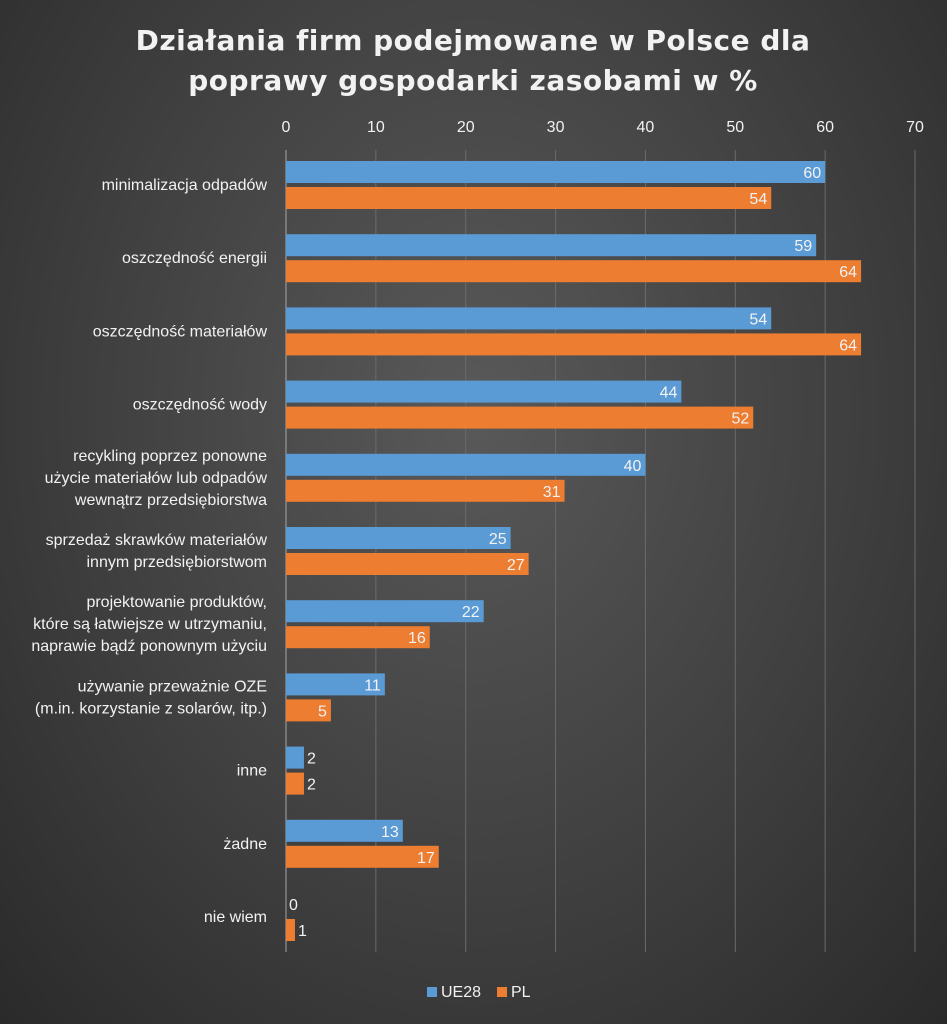 The width and height of the screenshot is (947, 1024). Describe the element at coordinates (426, 858) in the screenshot. I see `data-label-pl: 17` at that location.